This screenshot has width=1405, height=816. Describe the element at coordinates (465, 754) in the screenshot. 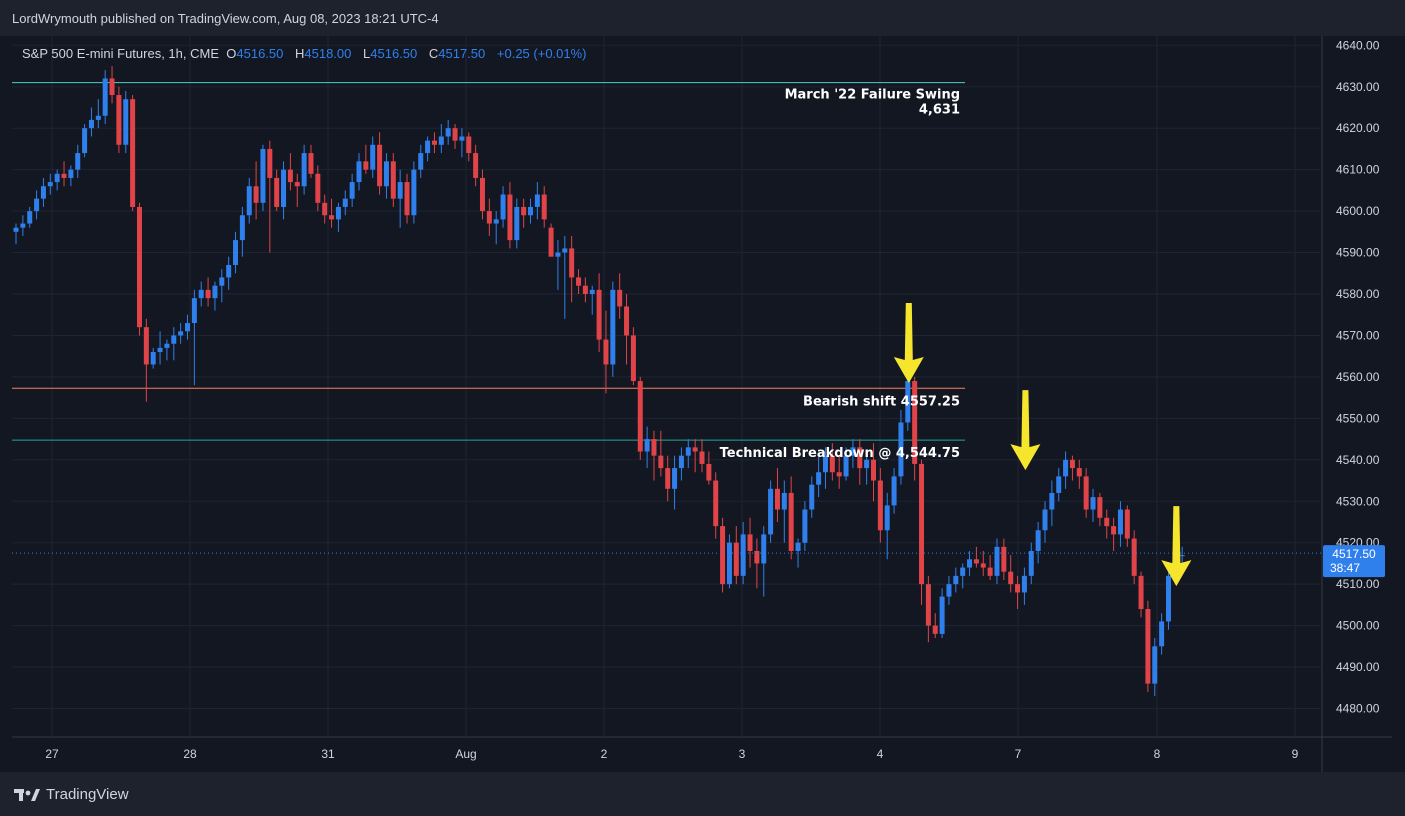

I see `time-tick-label: Aug` at that location.